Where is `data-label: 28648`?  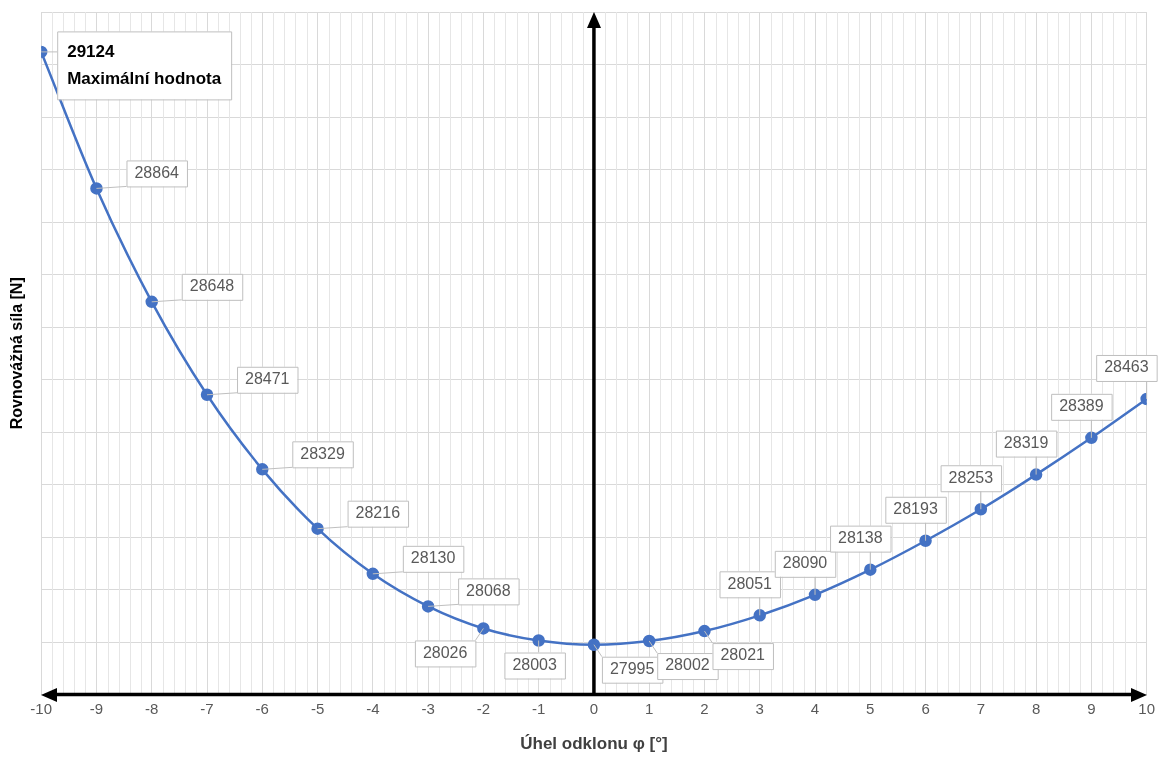 data-label: 28648 is located at coordinates (212, 286).